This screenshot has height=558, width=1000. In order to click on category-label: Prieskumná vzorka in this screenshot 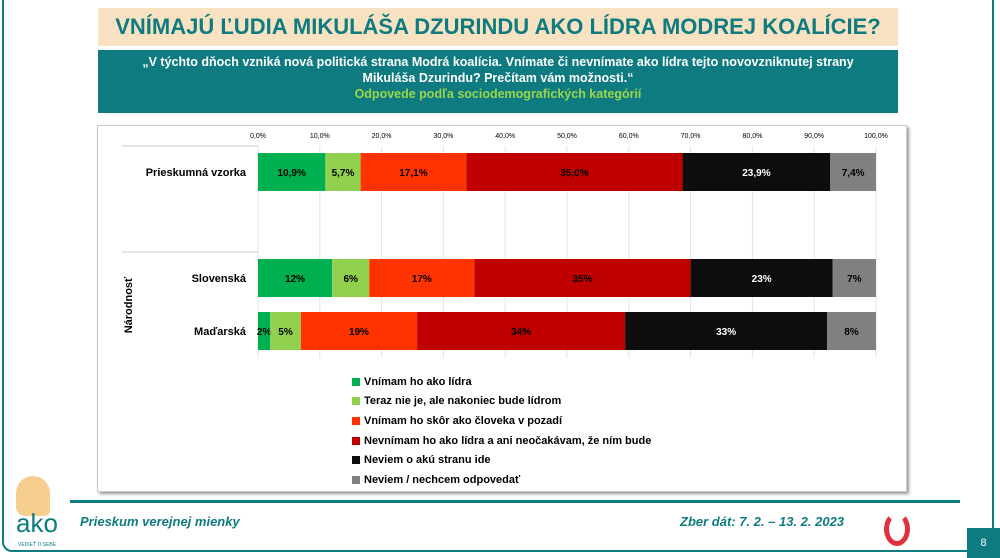, I will do `click(196, 173)`.